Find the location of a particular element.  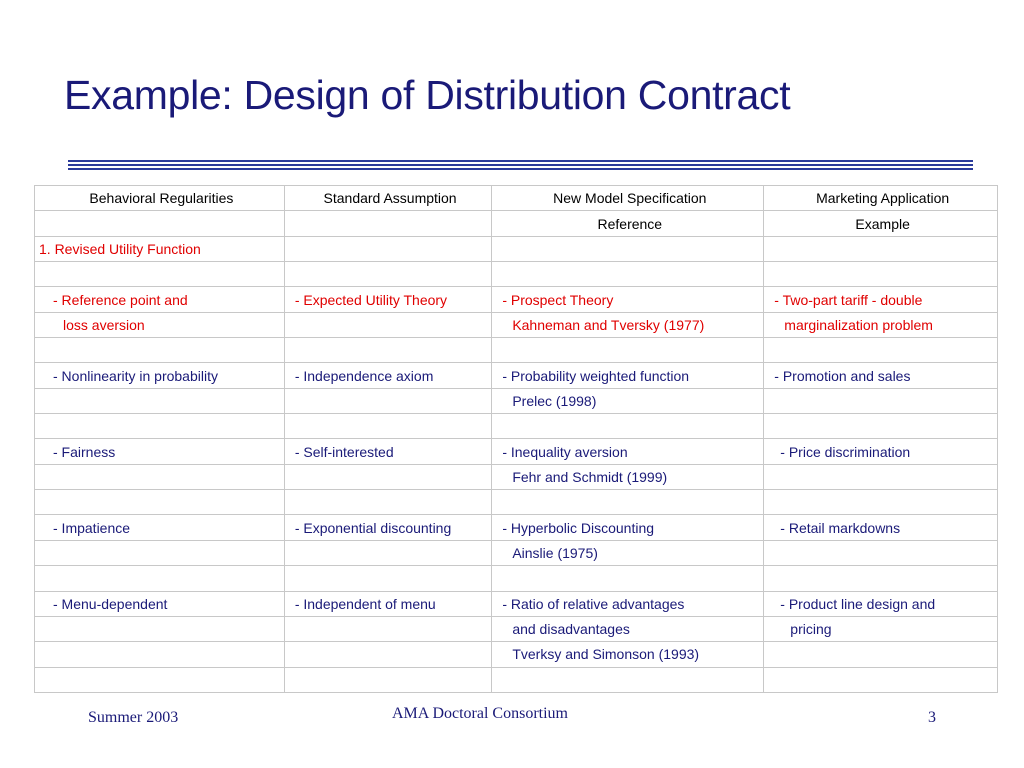

slide-title: Example: Design of Distribution Contract is located at coordinates (427, 95).